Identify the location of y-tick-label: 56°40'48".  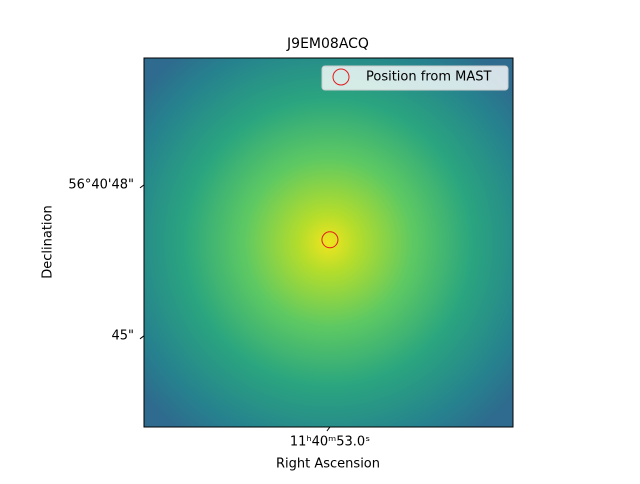
(101, 184).